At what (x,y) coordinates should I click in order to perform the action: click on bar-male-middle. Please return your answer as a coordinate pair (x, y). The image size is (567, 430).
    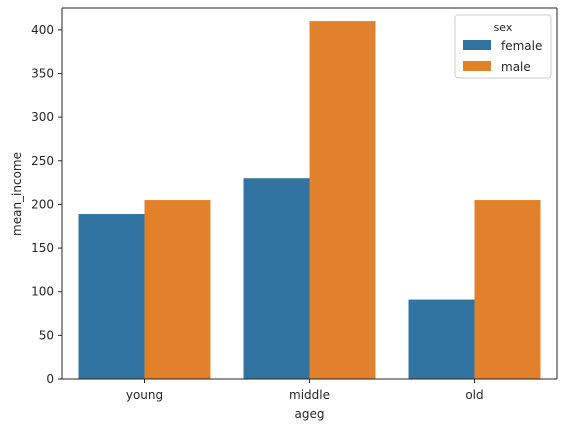
    Looking at the image, I should click on (342, 200).